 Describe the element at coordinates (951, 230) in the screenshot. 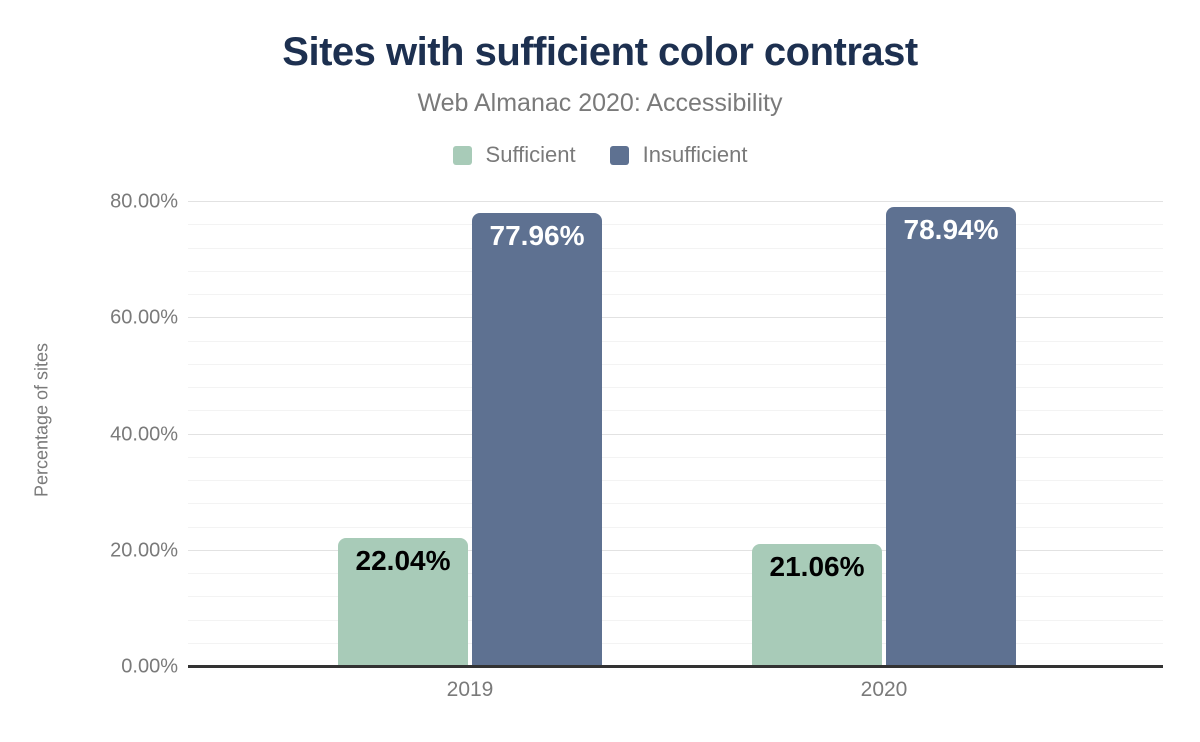

I see `bar-value-label: 78.94%` at that location.